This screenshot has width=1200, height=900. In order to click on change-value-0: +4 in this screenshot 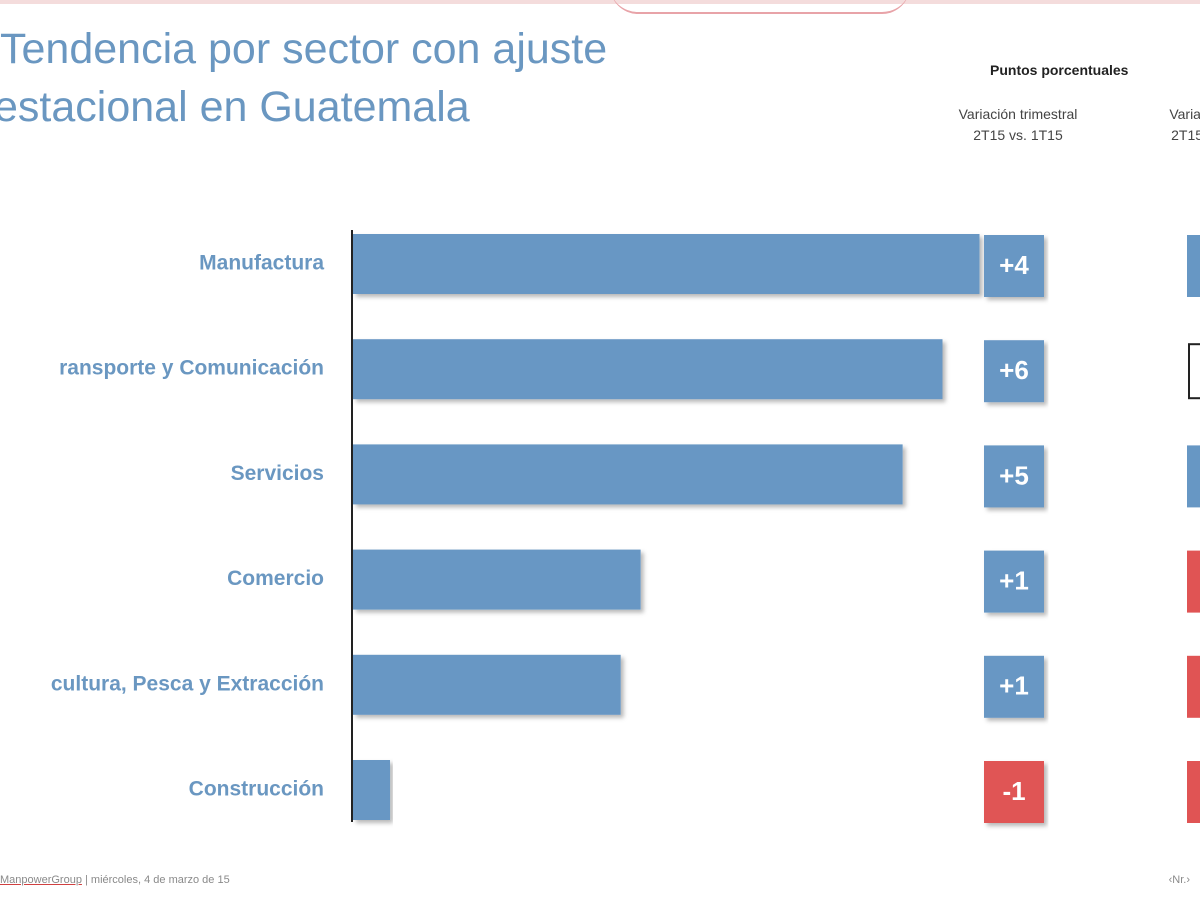, I will do `click(1014, 265)`.